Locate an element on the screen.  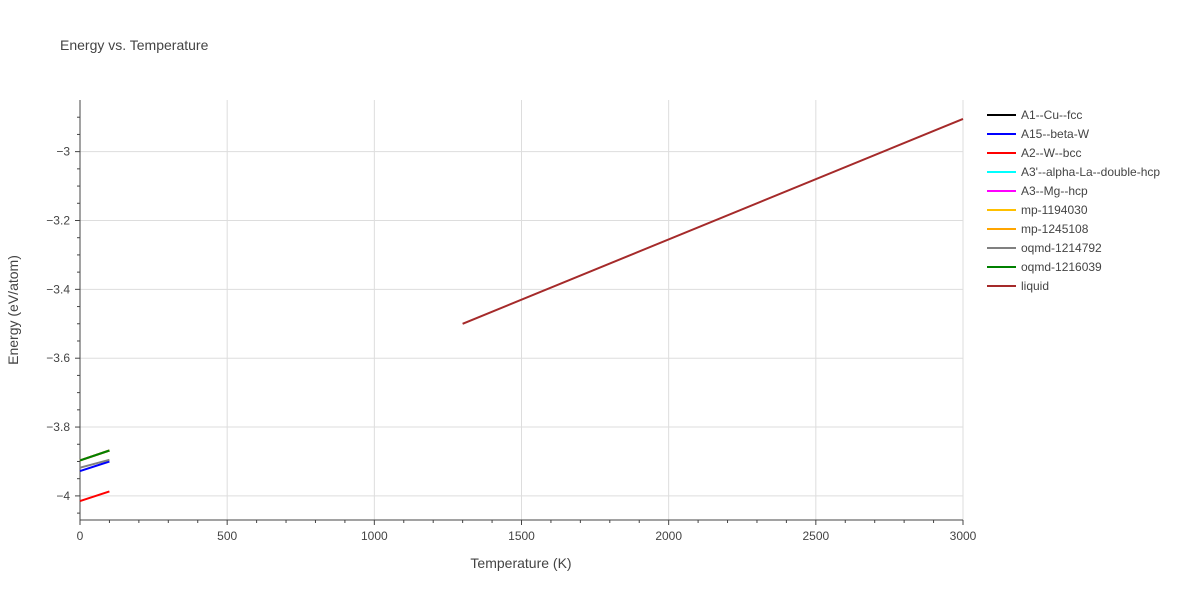
legend-label: mp-1194030 is located at coordinates (1054, 210).